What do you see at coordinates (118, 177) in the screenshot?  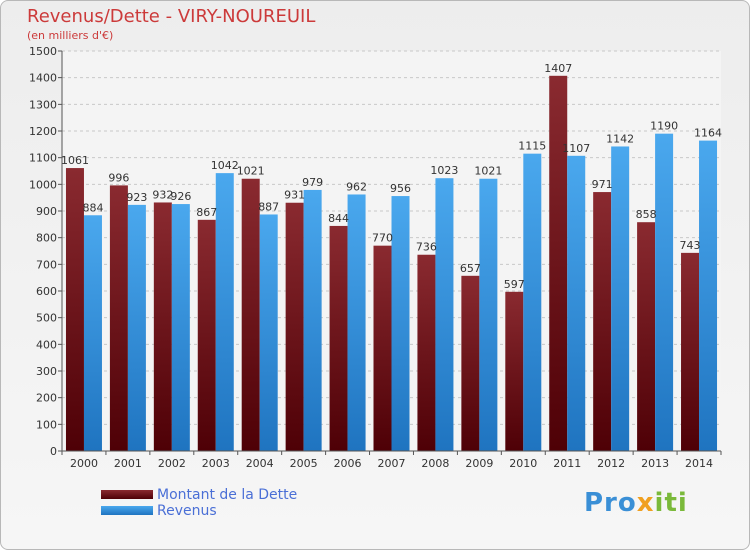 I see `data-label-dette: 996` at bounding box center [118, 177].